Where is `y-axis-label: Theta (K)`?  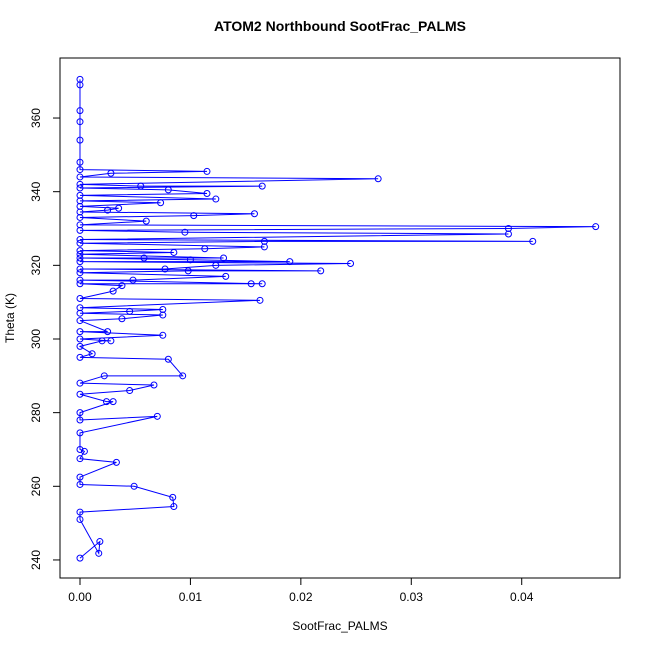
y-axis-label: Theta (K) is located at coordinates (10, 318).